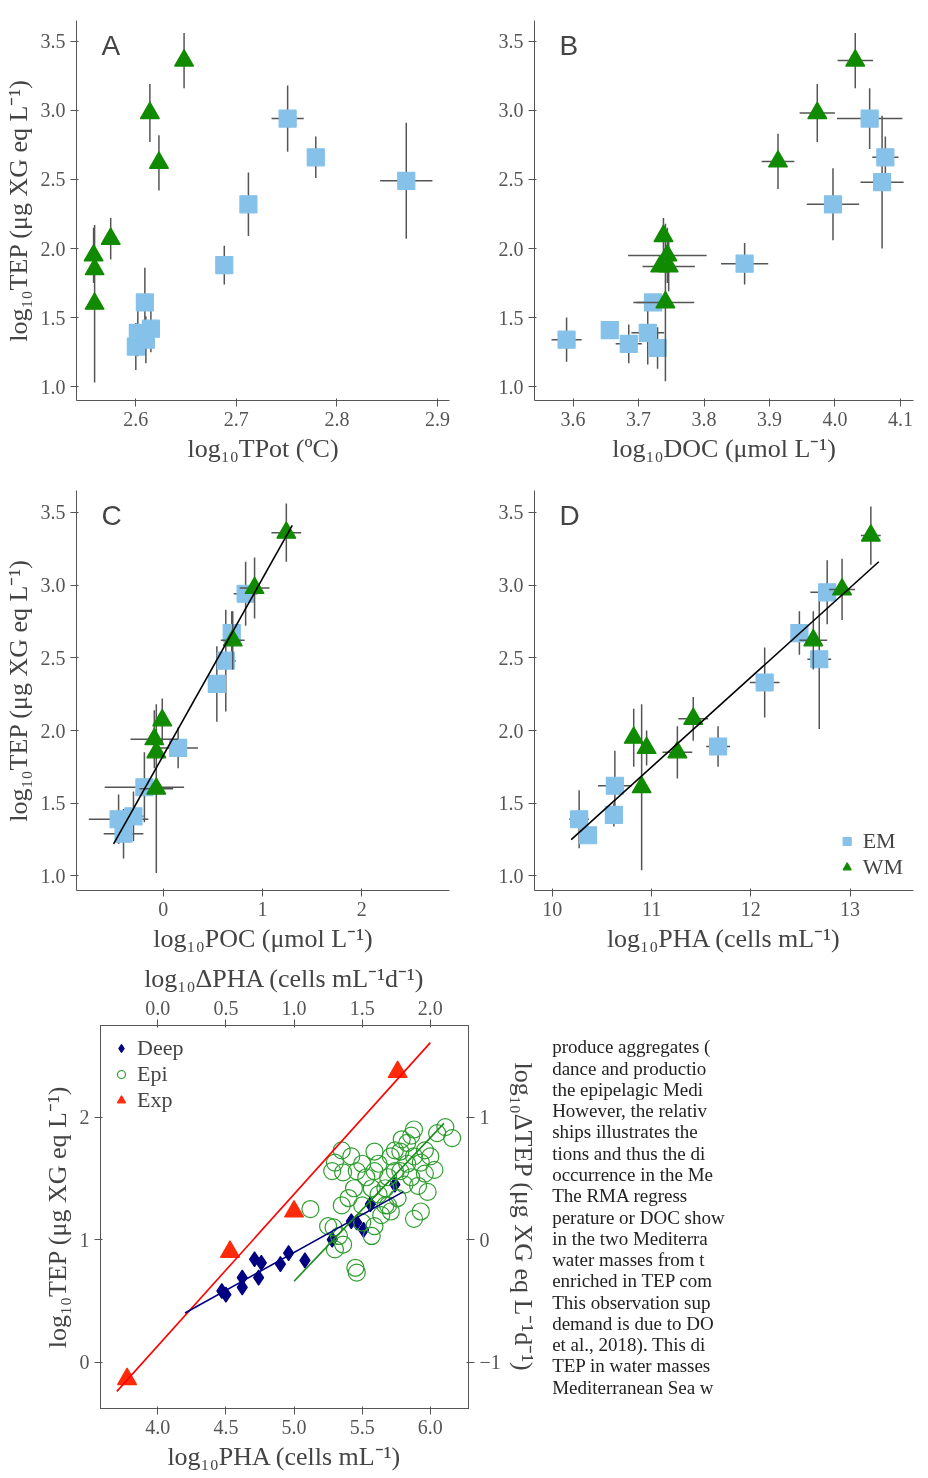 This screenshot has width=928, height=1478. What do you see at coordinates (111, 45) in the screenshot?
I see `annotation: A` at bounding box center [111, 45].